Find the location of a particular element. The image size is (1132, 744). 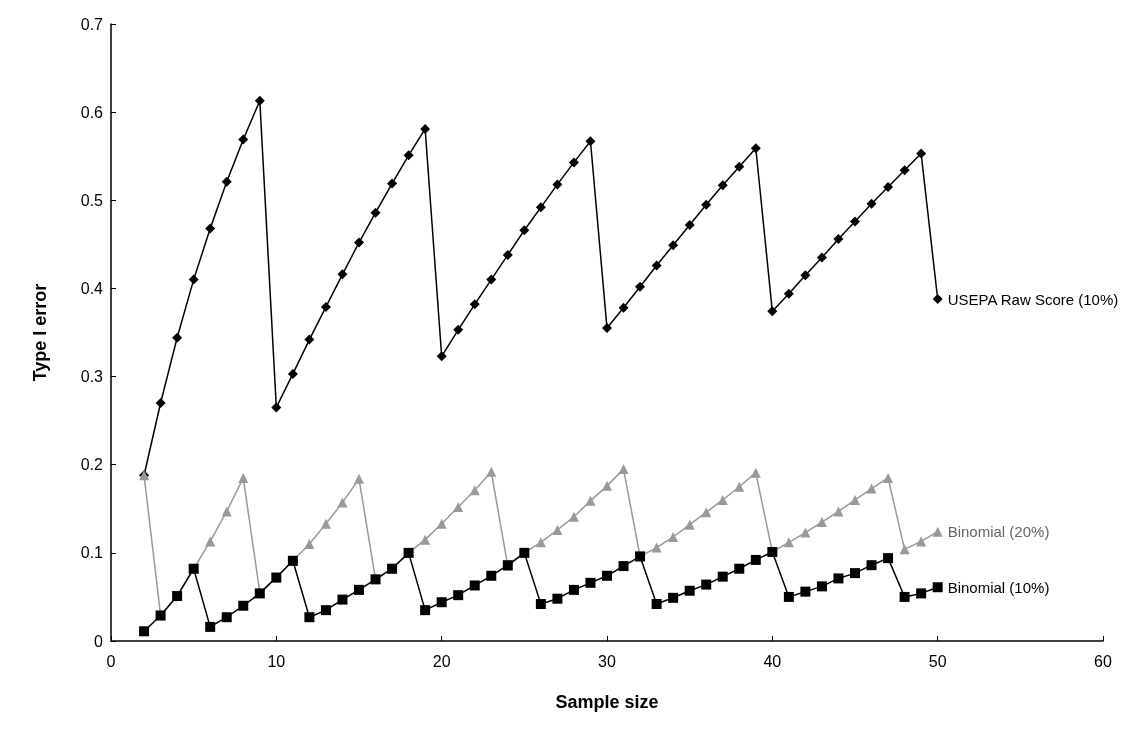

x-tick-label: 60 is located at coordinates (1103, 661).